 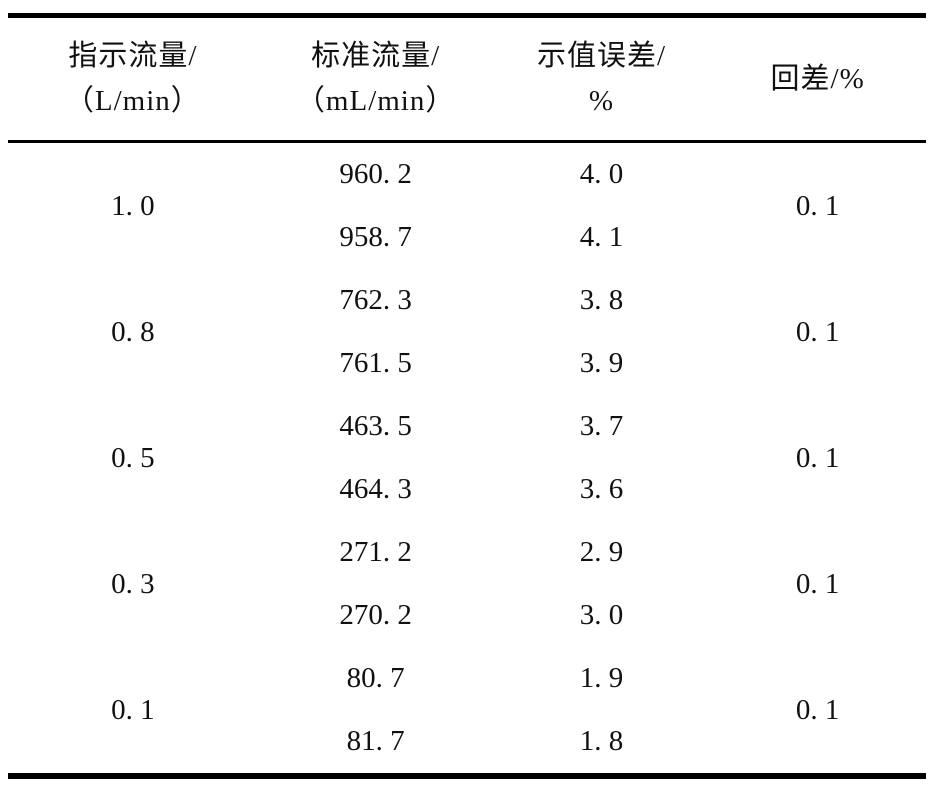 What do you see at coordinates (133, 79) in the screenshot?
I see `header-indicated-flow: 指示流量/ （L/min）` at bounding box center [133, 79].